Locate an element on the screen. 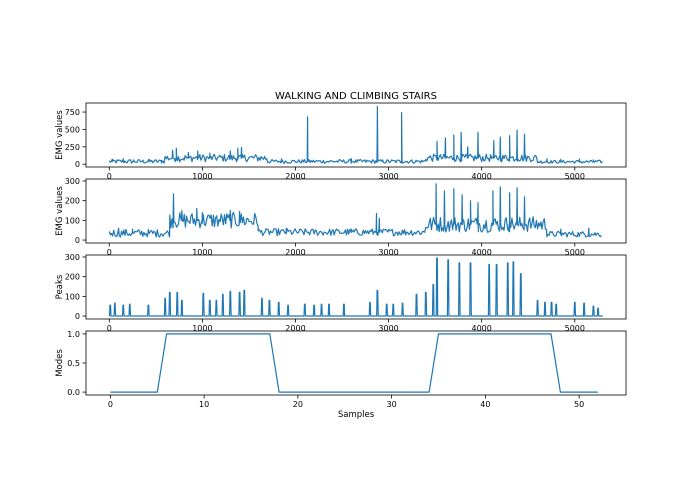 The image size is (695, 494). x-tick-label: 10 is located at coordinates (204, 404).